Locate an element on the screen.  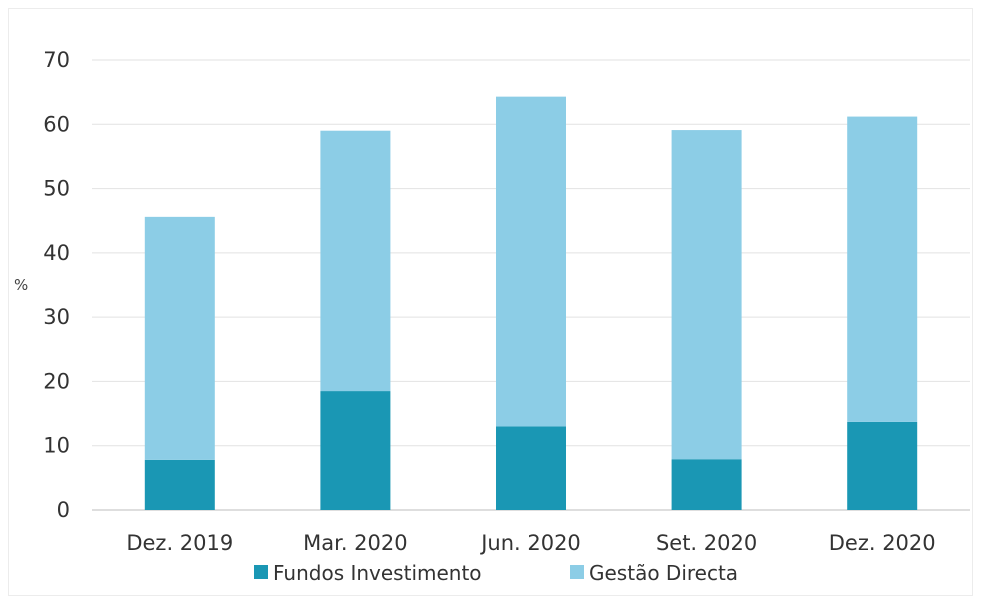
y-axis-label: % is located at coordinates (21, 285).